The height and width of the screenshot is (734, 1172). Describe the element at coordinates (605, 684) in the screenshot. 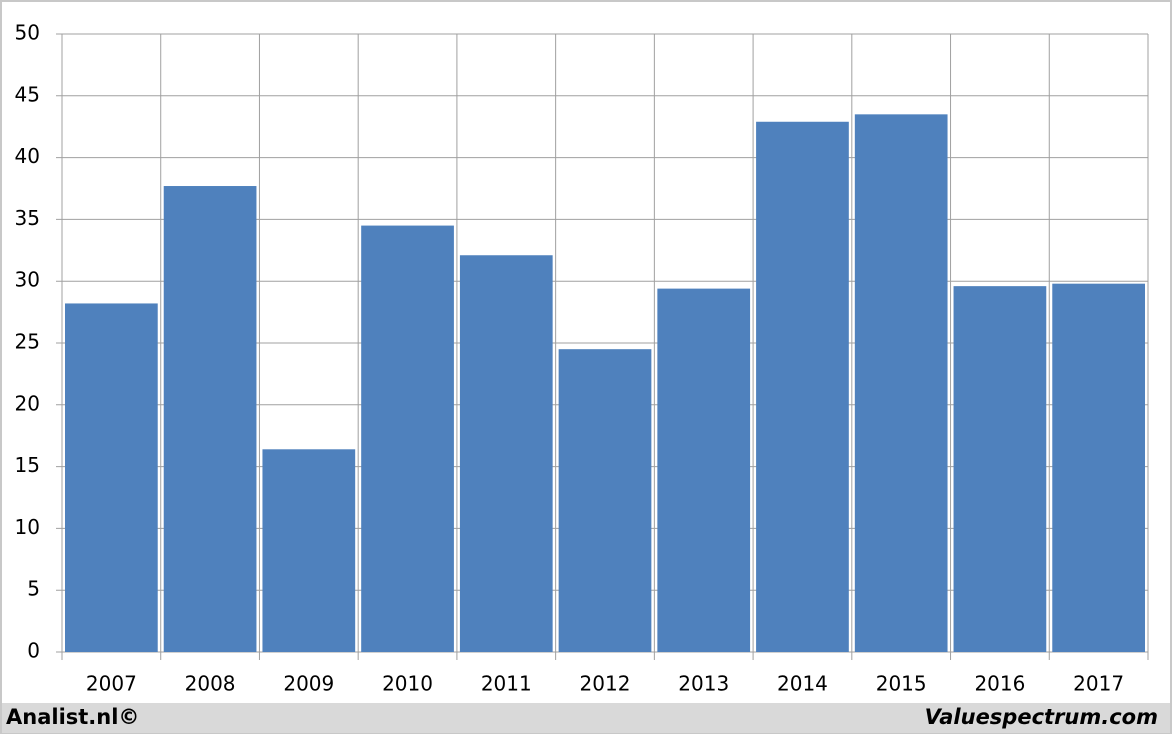

I see `x-tick-label: 2012` at that location.